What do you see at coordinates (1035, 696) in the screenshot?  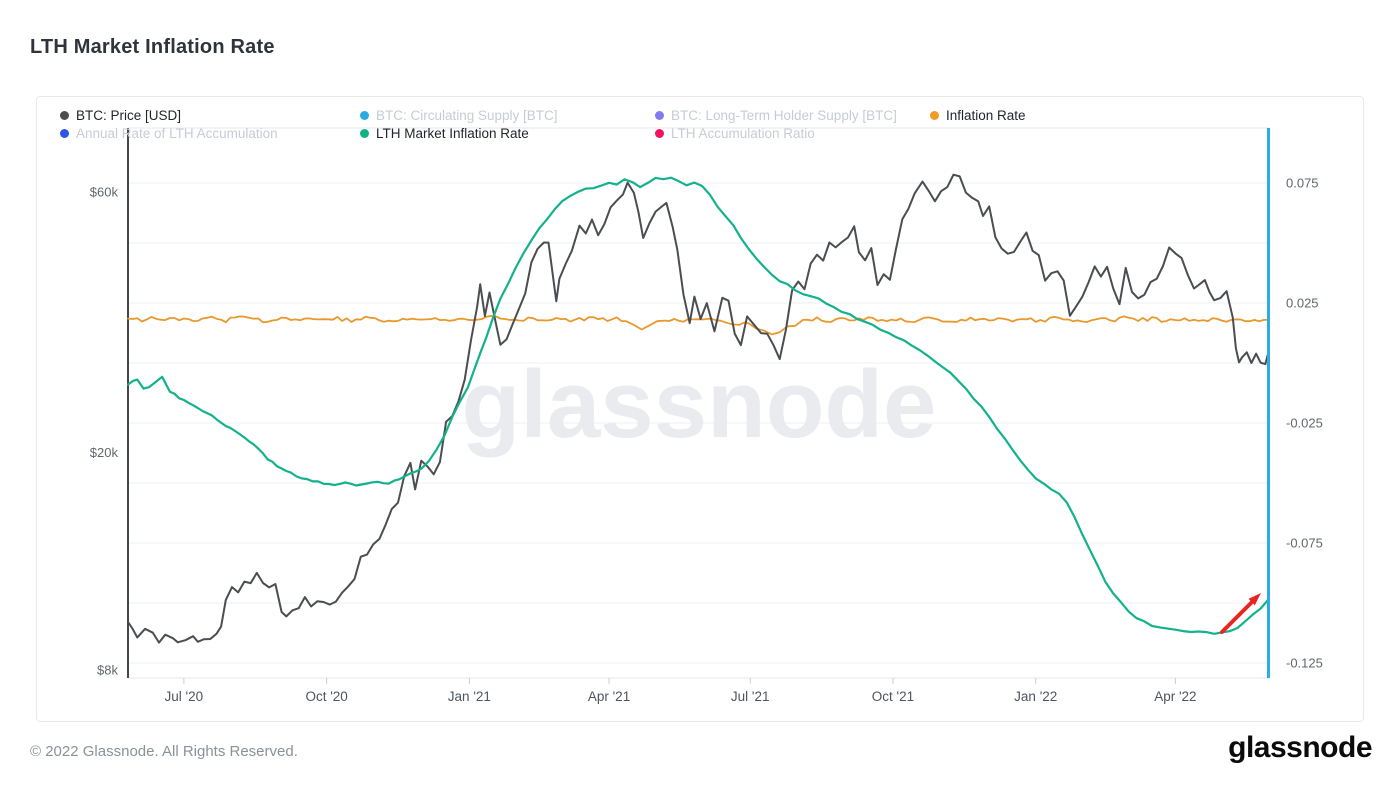 I see `x-axis-label: Jan '22` at bounding box center [1035, 696].